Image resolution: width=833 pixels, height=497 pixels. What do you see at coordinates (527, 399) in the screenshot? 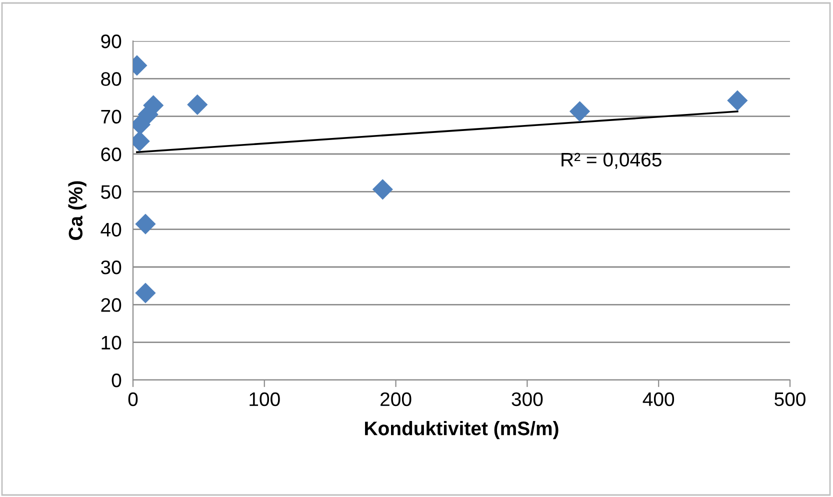
I see `x-tick-label: 300` at bounding box center [527, 399].